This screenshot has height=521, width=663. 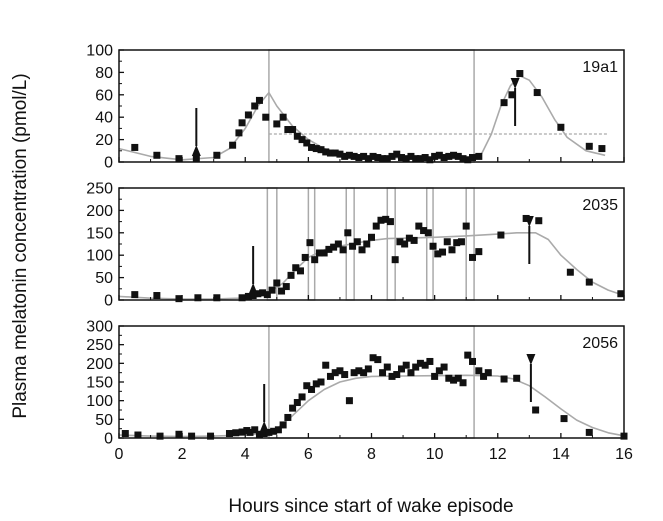 What do you see at coordinates (99, 345) in the screenshot?
I see `y-tick-label: 250` at bounding box center [99, 345].